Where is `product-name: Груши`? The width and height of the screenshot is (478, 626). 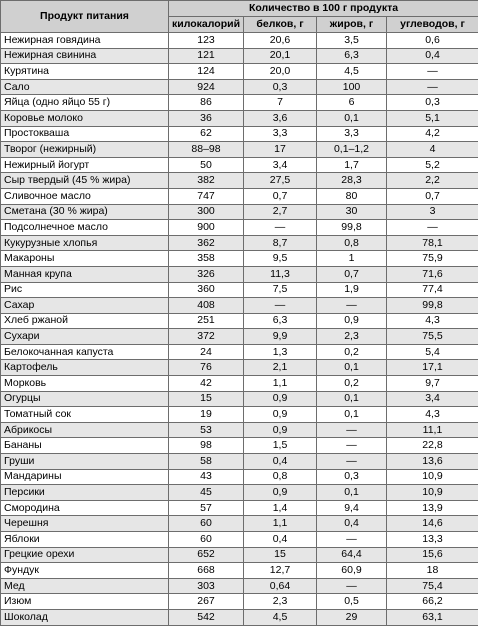 product-name: Груши is located at coordinates (85, 462).